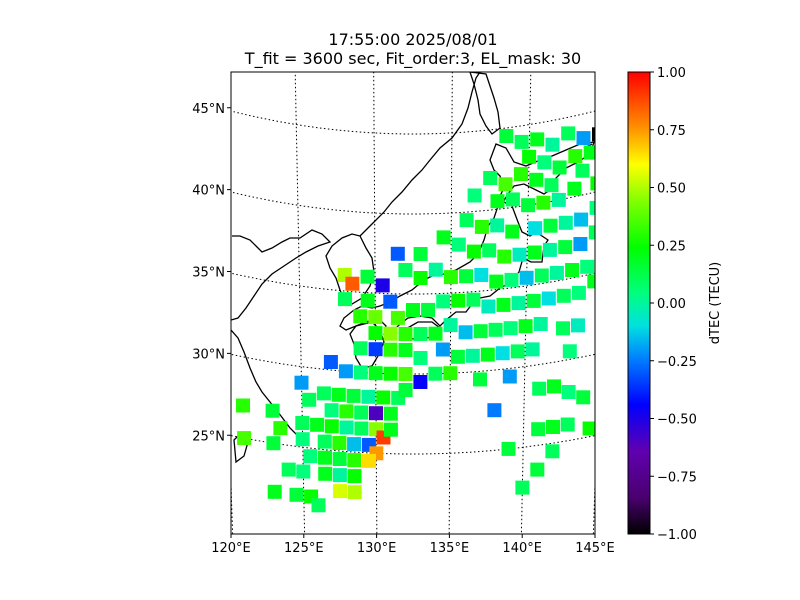 The image size is (800, 600). I want to click on x-tick-label: 145°E, so click(595, 548).